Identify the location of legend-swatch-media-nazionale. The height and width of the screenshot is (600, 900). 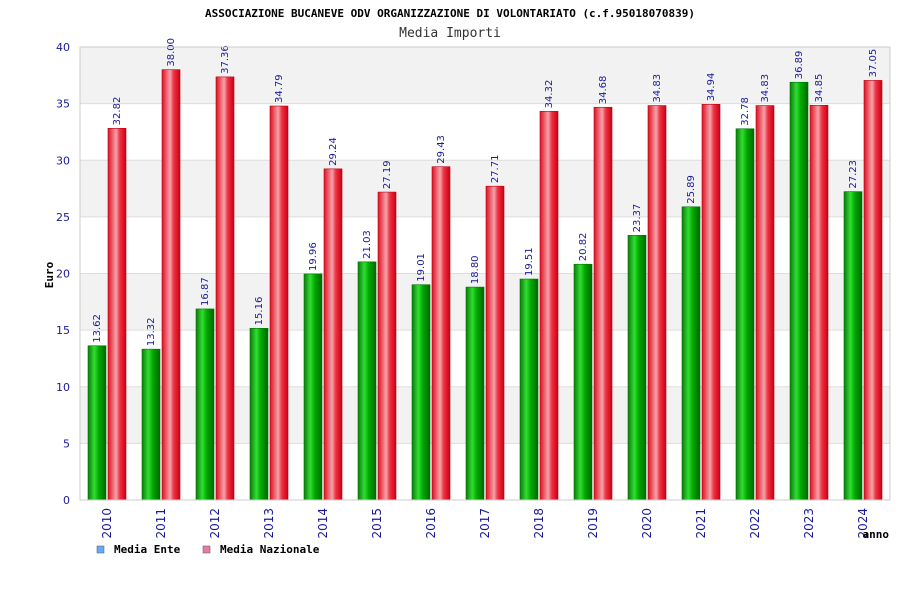
(206, 549).